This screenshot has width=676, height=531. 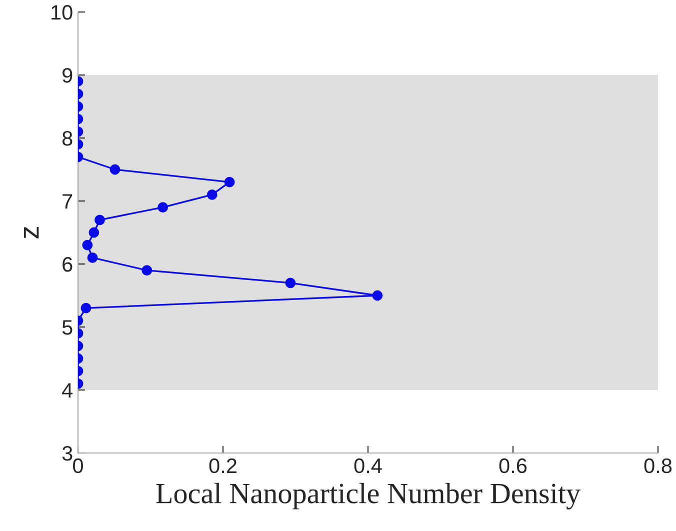 What do you see at coordinates (78, 466) in the screenshot?
I see `x-tick-label: 0` at bounding box center [78, 466].